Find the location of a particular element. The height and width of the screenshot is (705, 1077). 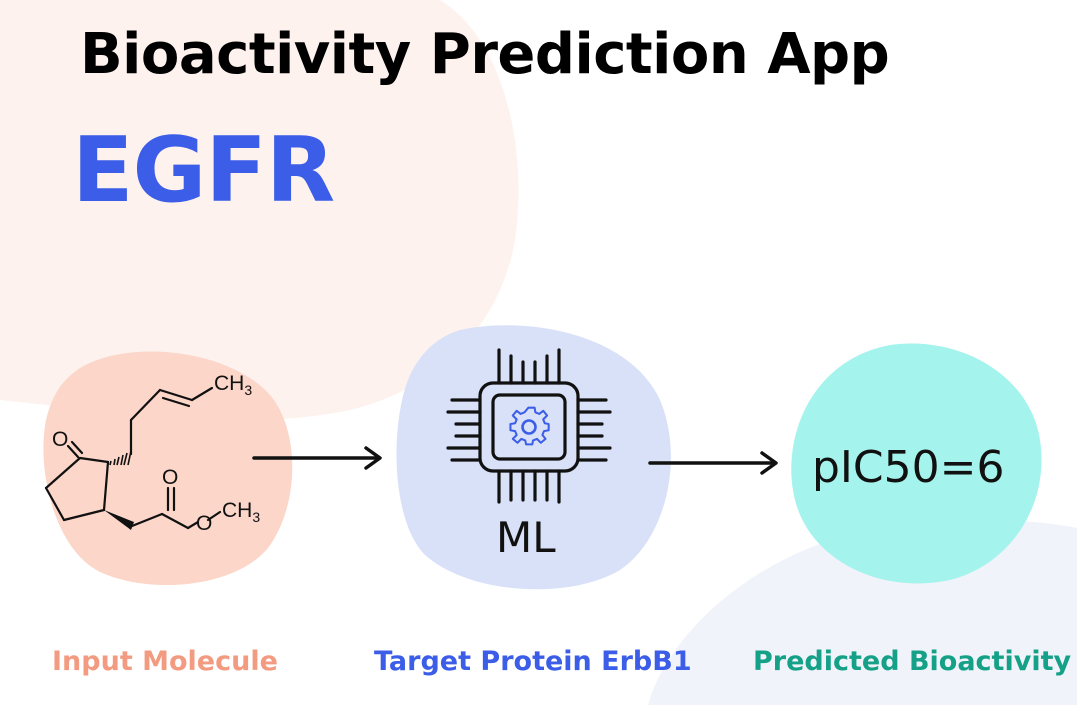

methyl-top-main: CH is located at coordinates (229, 383).